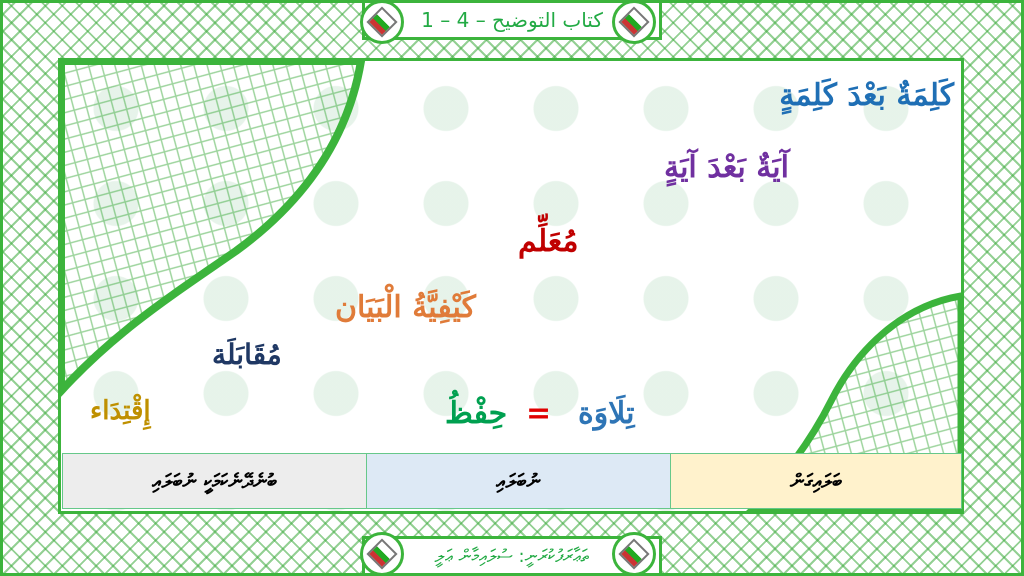 The height and width of the screenshot is (576, 1024). I want to click on word-tilawa: تِلَاوَة, so click(606, 413).